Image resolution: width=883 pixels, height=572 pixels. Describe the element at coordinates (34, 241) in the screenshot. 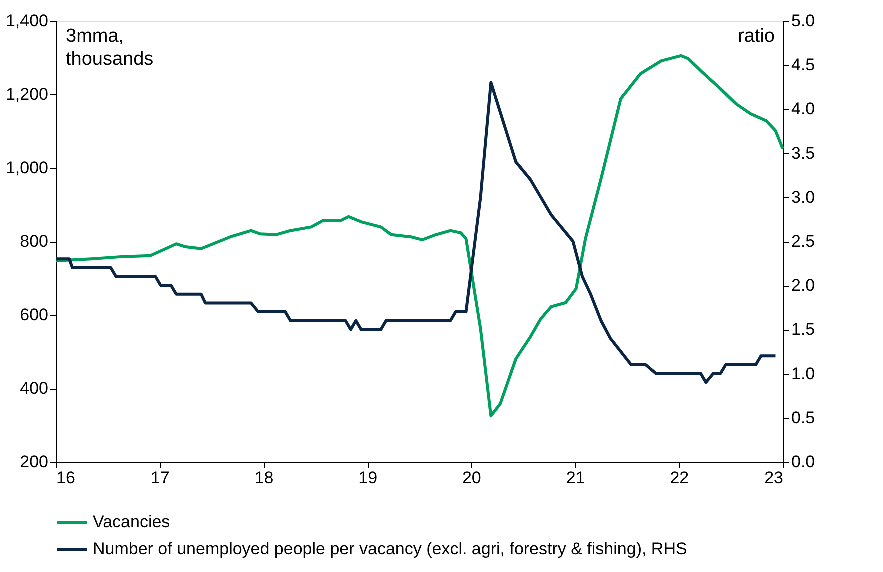

I see `y-tick-label: 800` at that location.